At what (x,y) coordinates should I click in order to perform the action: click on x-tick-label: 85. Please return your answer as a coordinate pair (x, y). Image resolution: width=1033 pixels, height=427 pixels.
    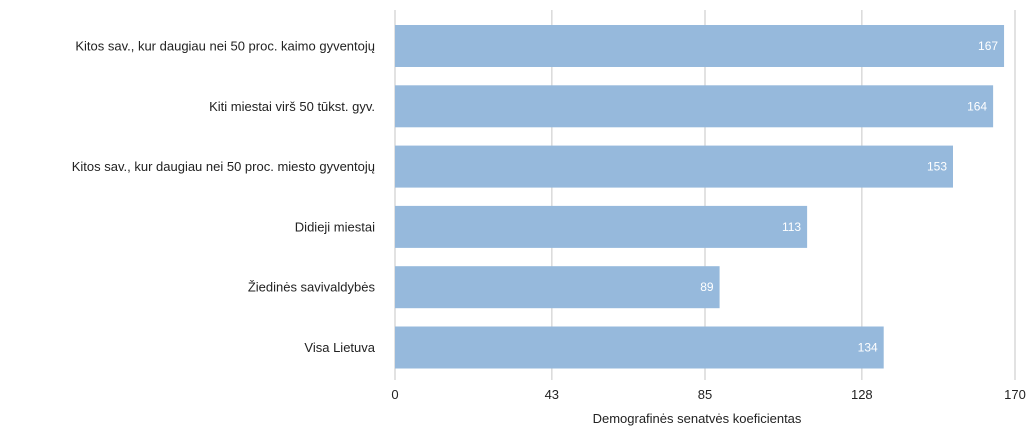
    Looking at the image, I should click on (705, 394).